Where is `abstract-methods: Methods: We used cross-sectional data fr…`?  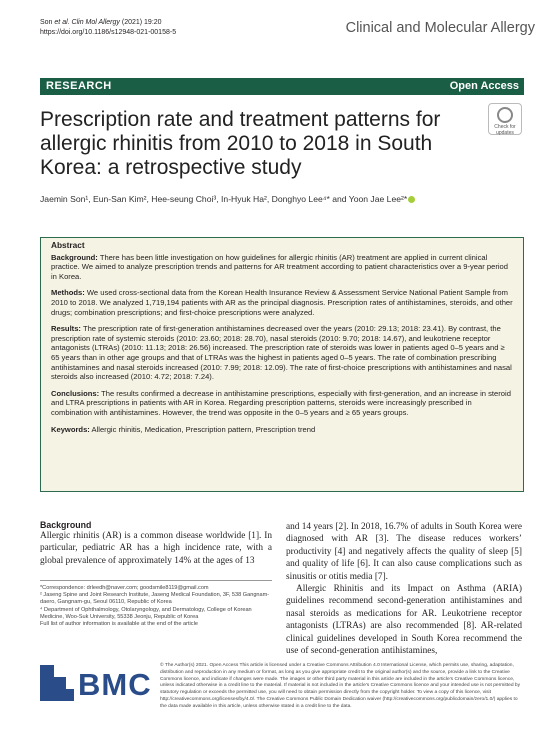
abstract-methods: Methods: We used cross-sectional data fr… is located at coordinates (282, 302).